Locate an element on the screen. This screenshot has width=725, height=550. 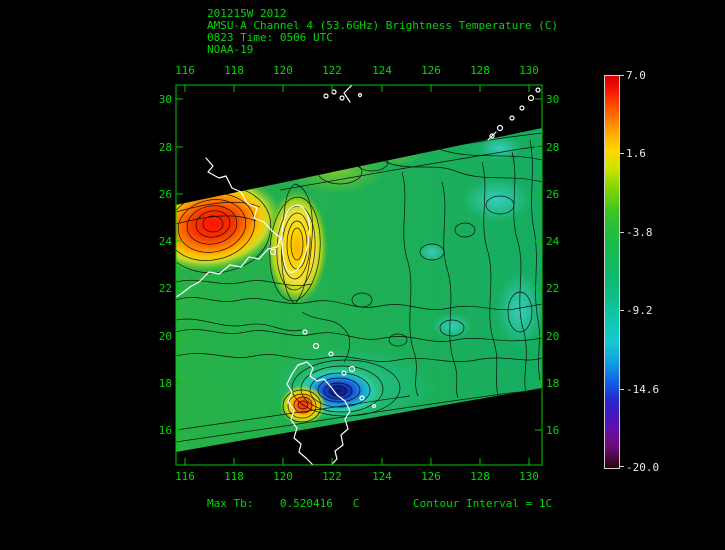
x-tick-bottom: 116 is located at coordinates (185, 476).